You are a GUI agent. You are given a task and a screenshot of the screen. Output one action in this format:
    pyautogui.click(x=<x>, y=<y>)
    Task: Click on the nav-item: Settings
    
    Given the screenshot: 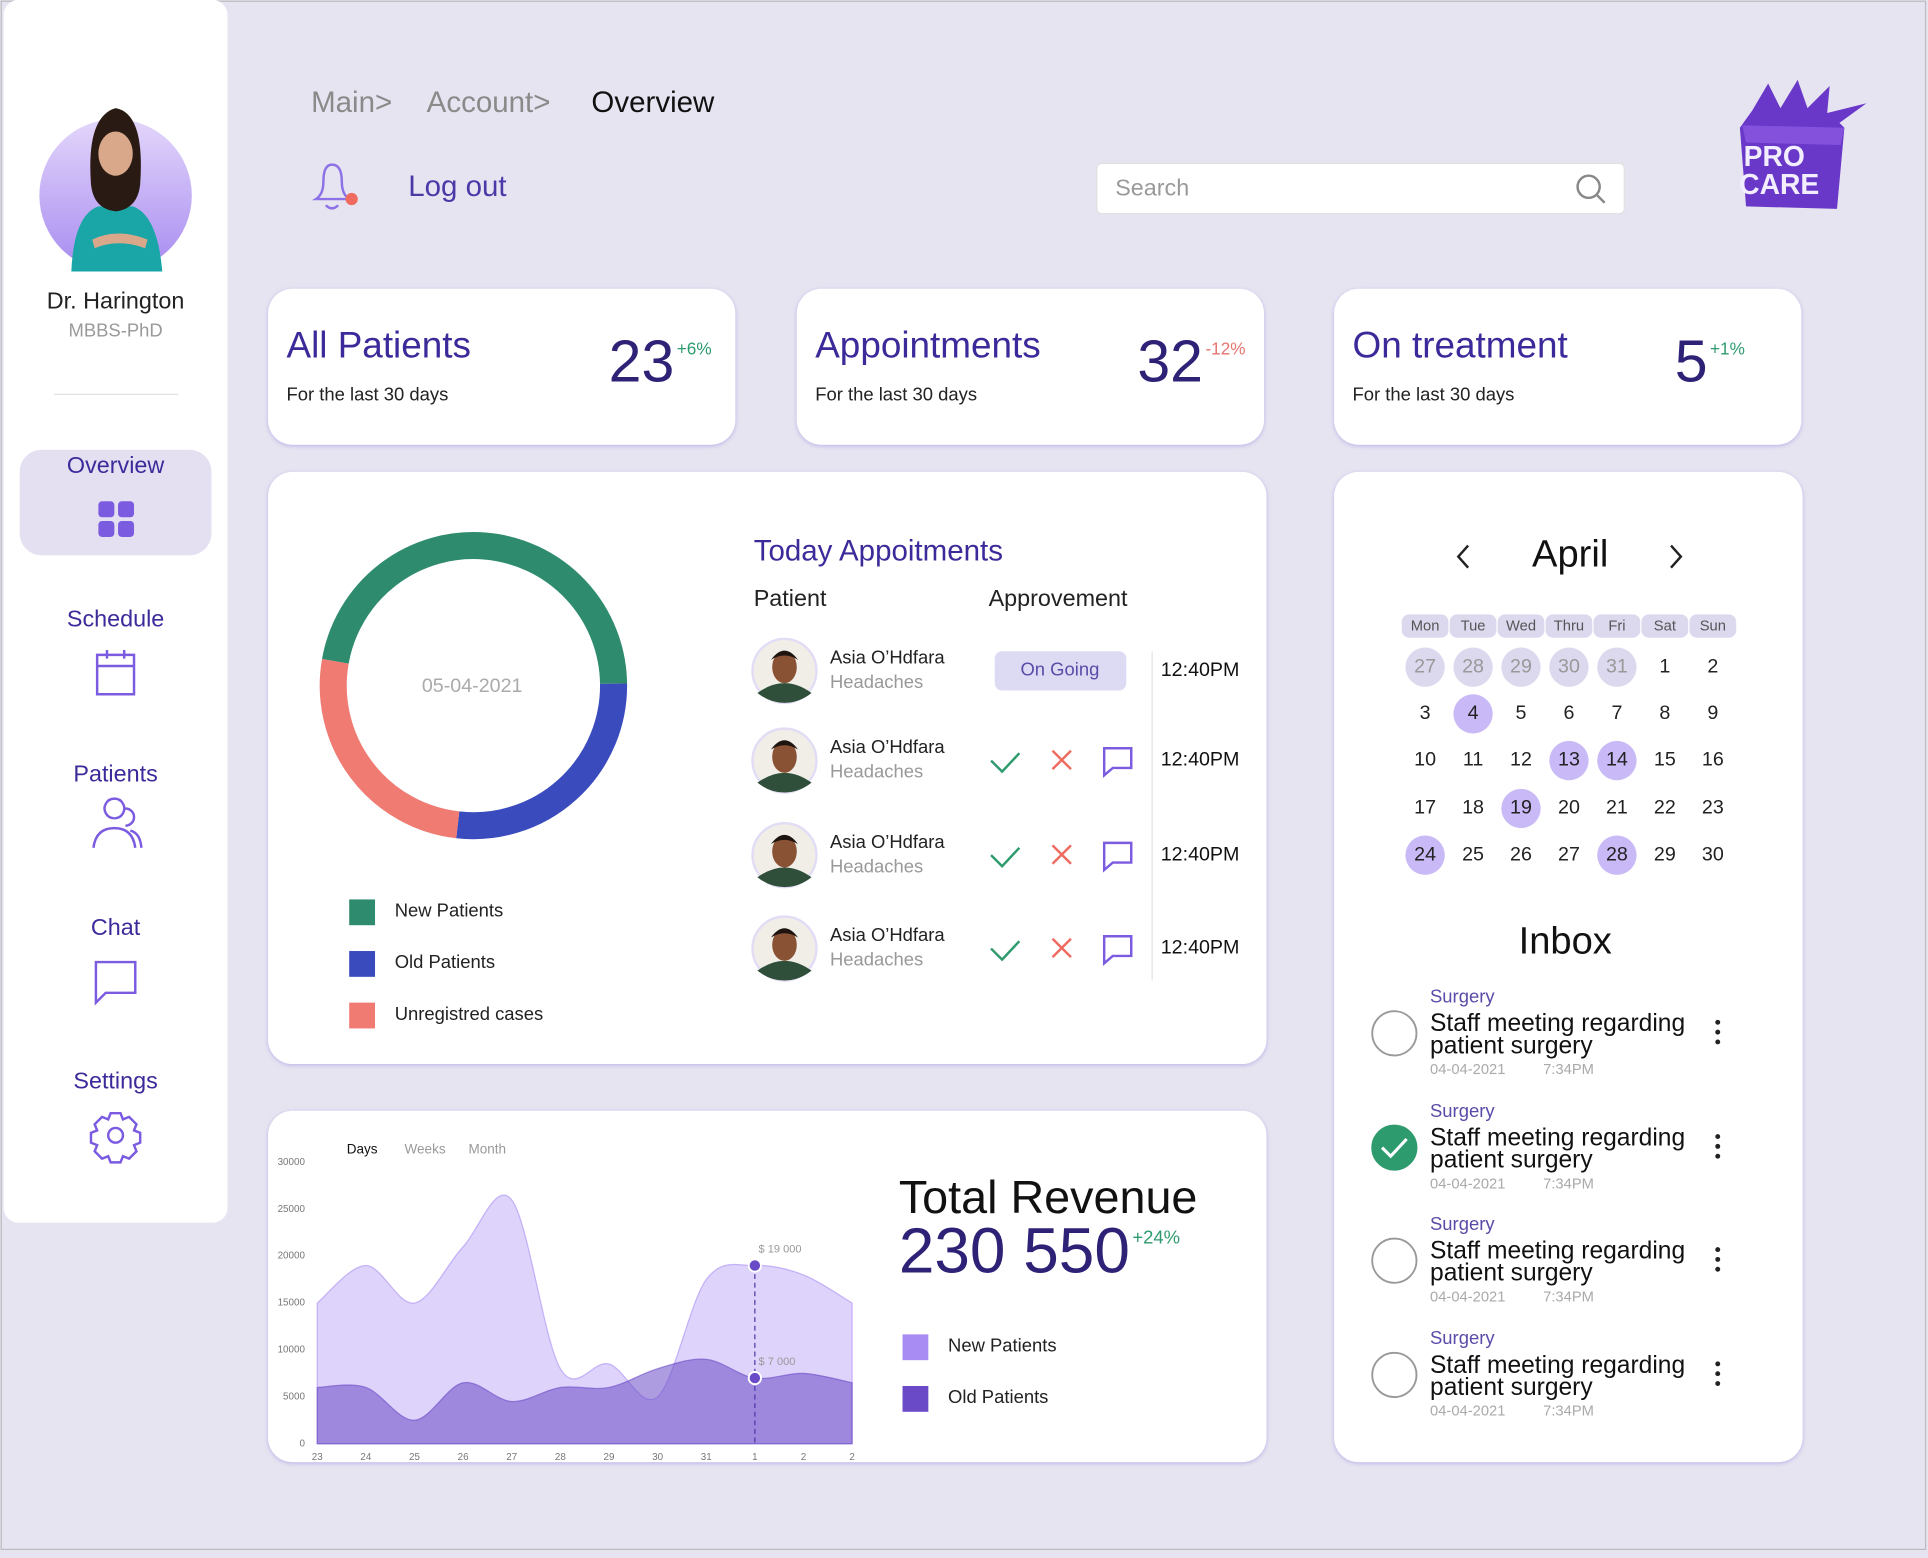 What is the action you would take?
    pyautogui.click(x=115, y=1116)
    